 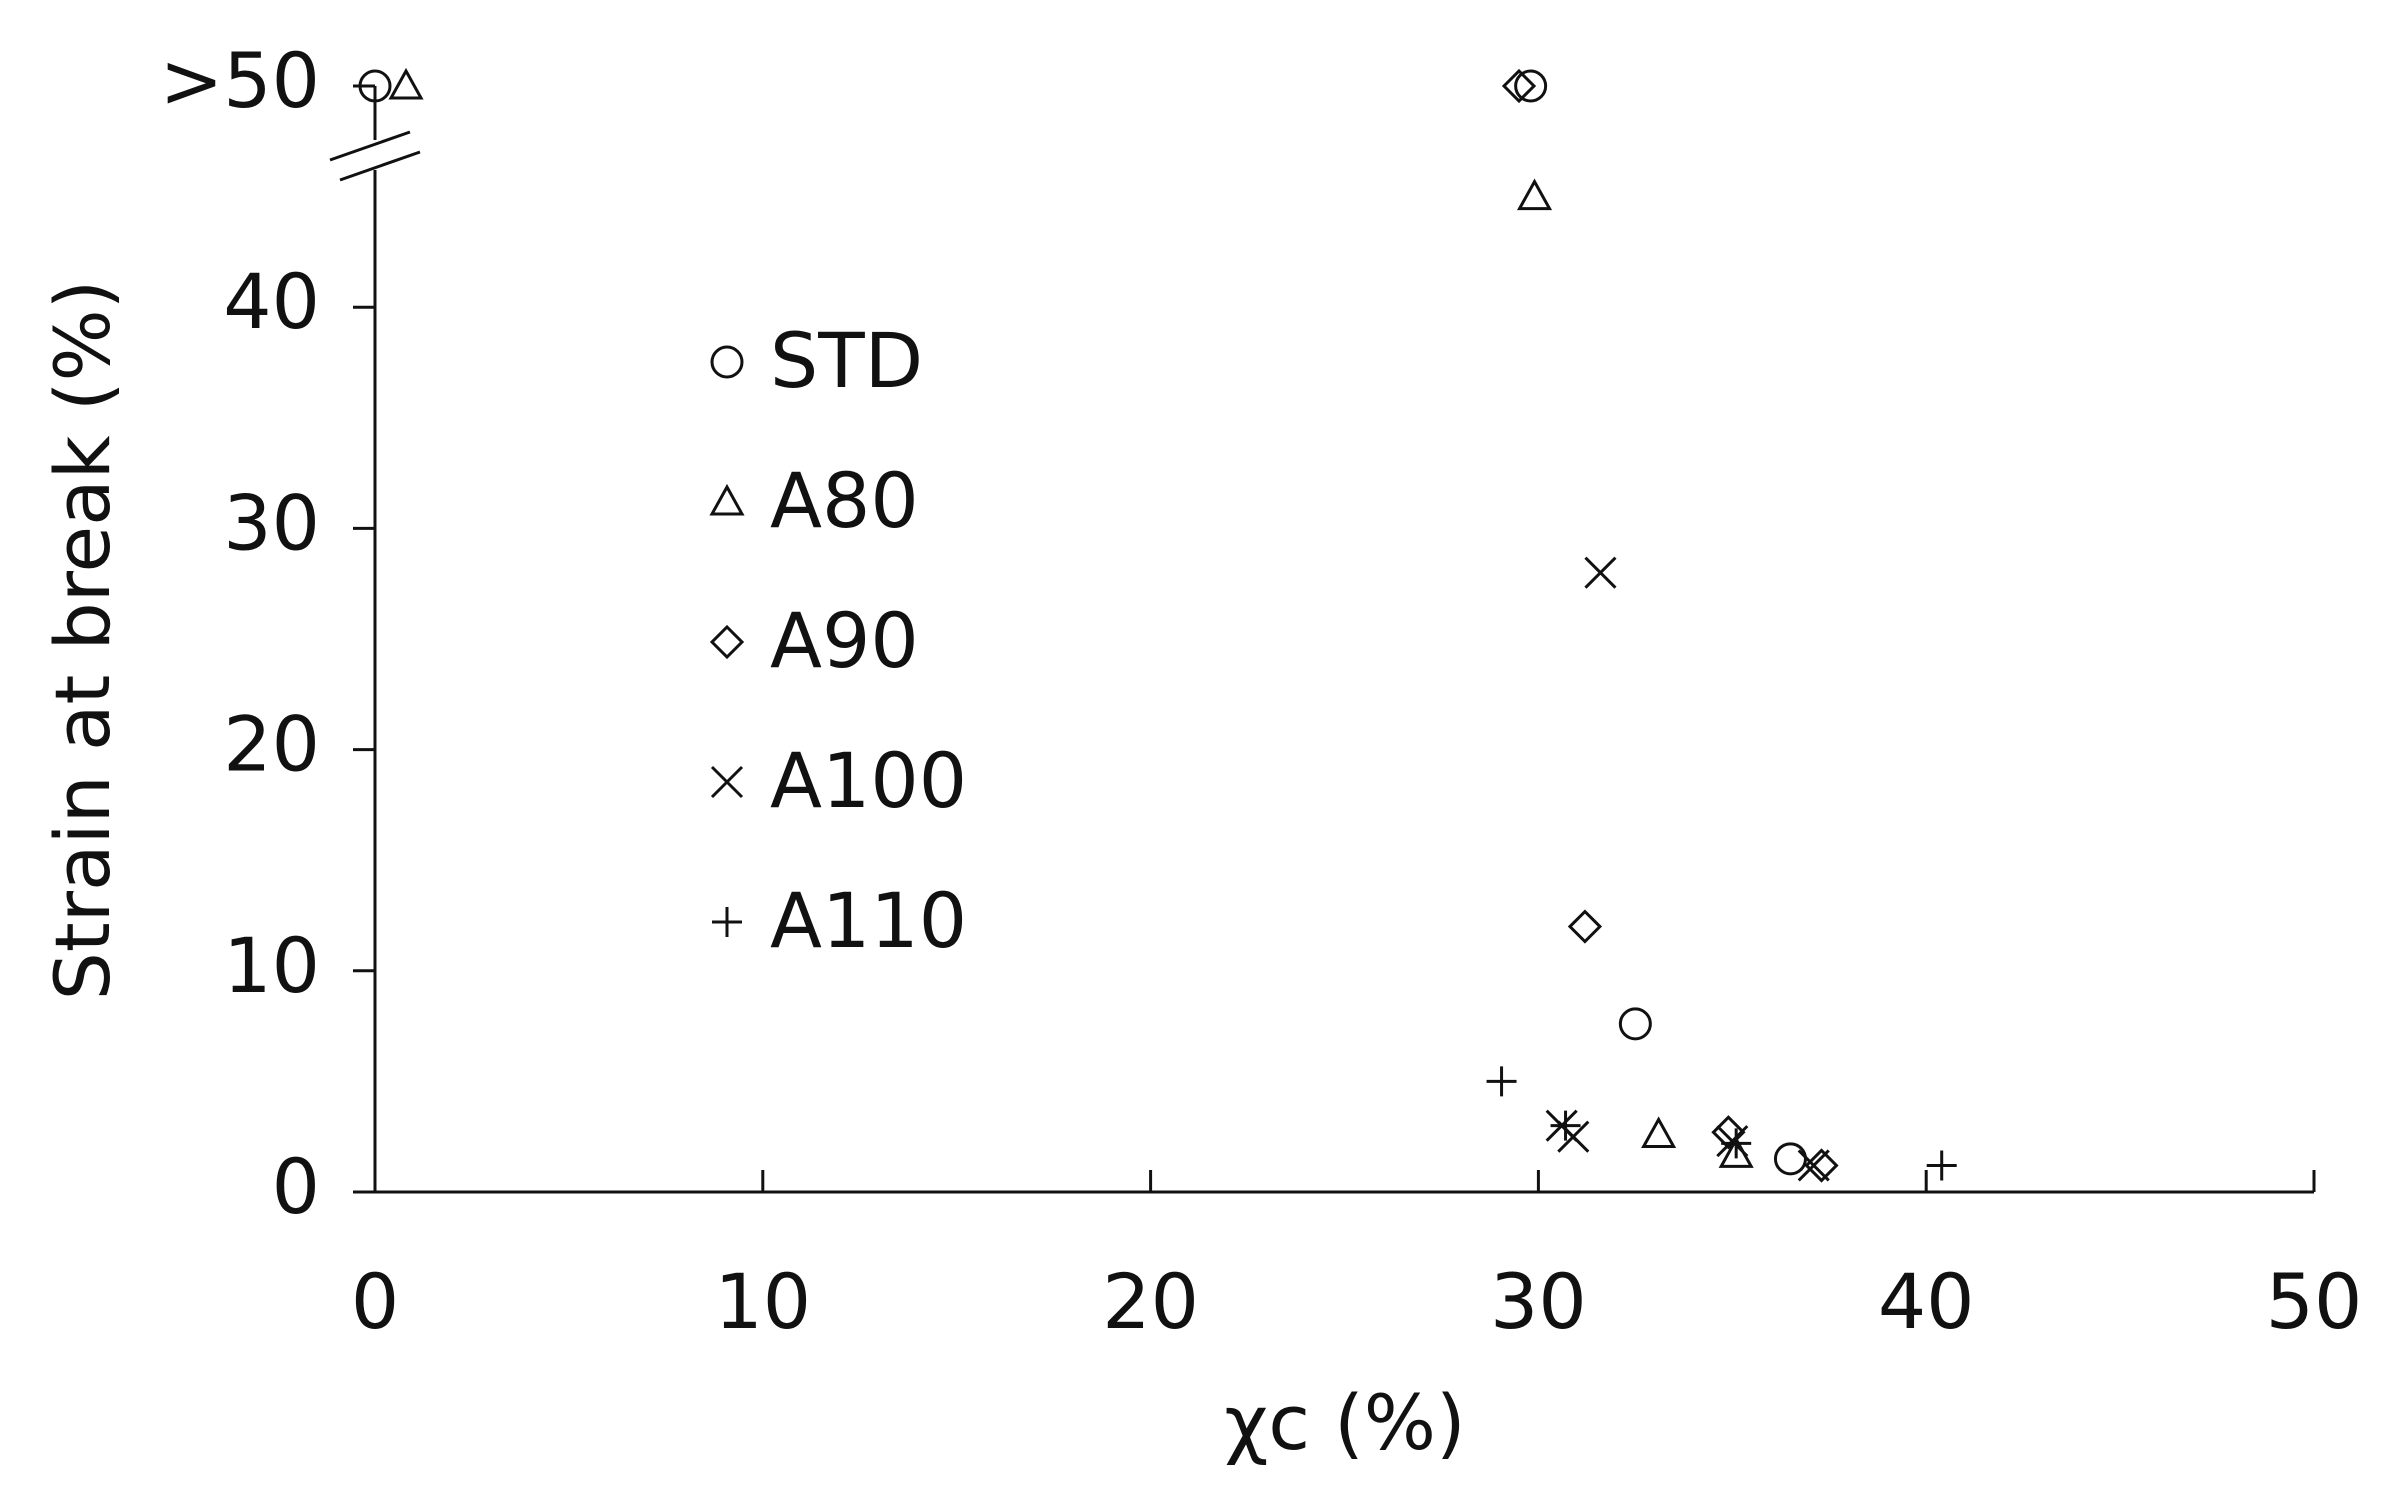 I want to click on y-axis-label: Strain at break (%), so click(x=82, y=640).